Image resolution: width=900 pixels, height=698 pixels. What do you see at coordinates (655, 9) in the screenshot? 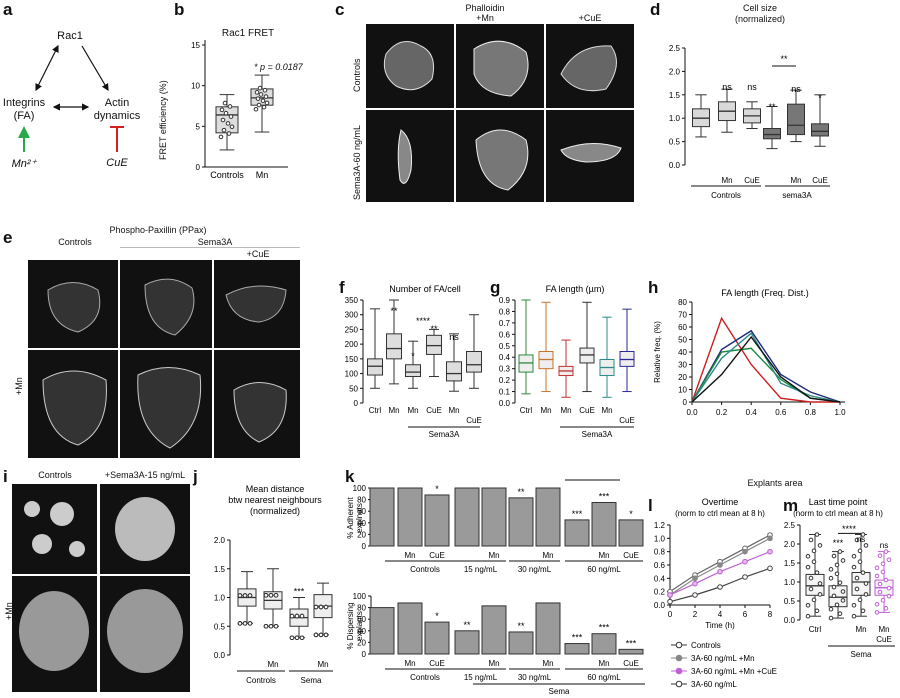
I see `panel-label-d: d` at bounding box center [655, 9].